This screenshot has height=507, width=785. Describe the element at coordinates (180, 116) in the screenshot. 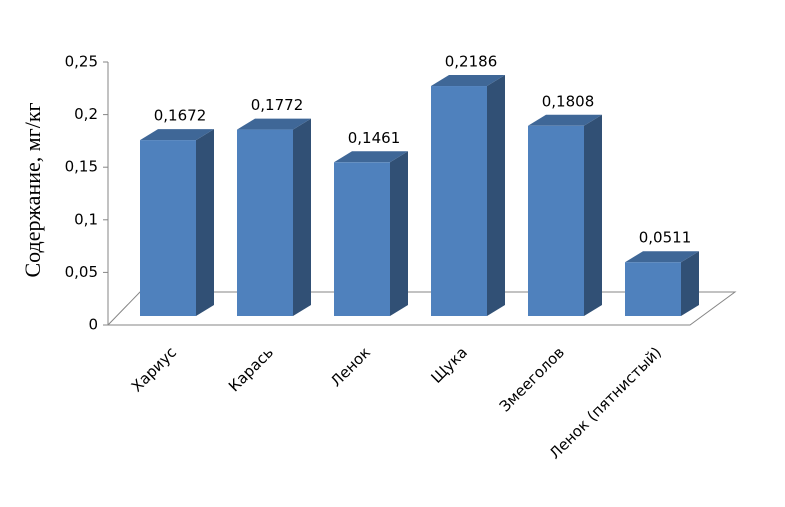

I see `value-label: 0,1672` at that location.